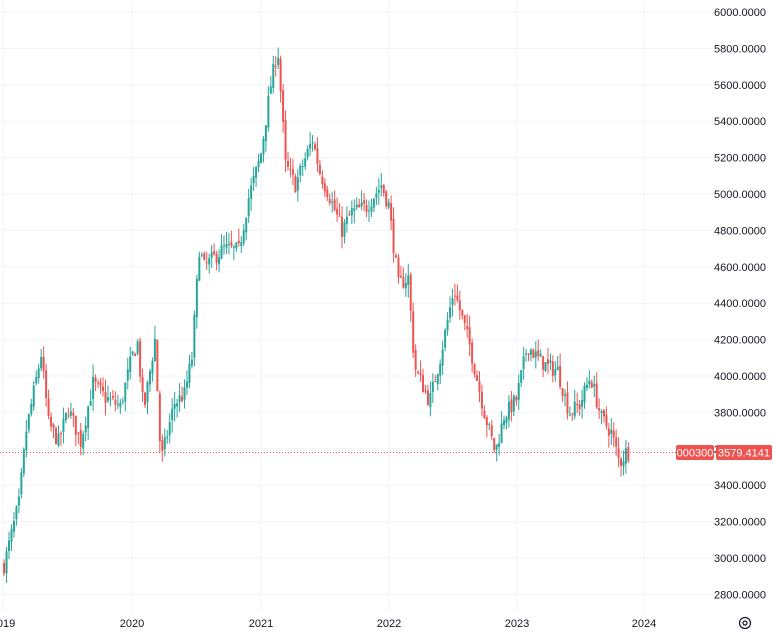 Image resolution: width=773 pixels, height=636 pixels. Describe the element at coordinates (745, 623) in the screenshot. I see `gear-icon` at that location.